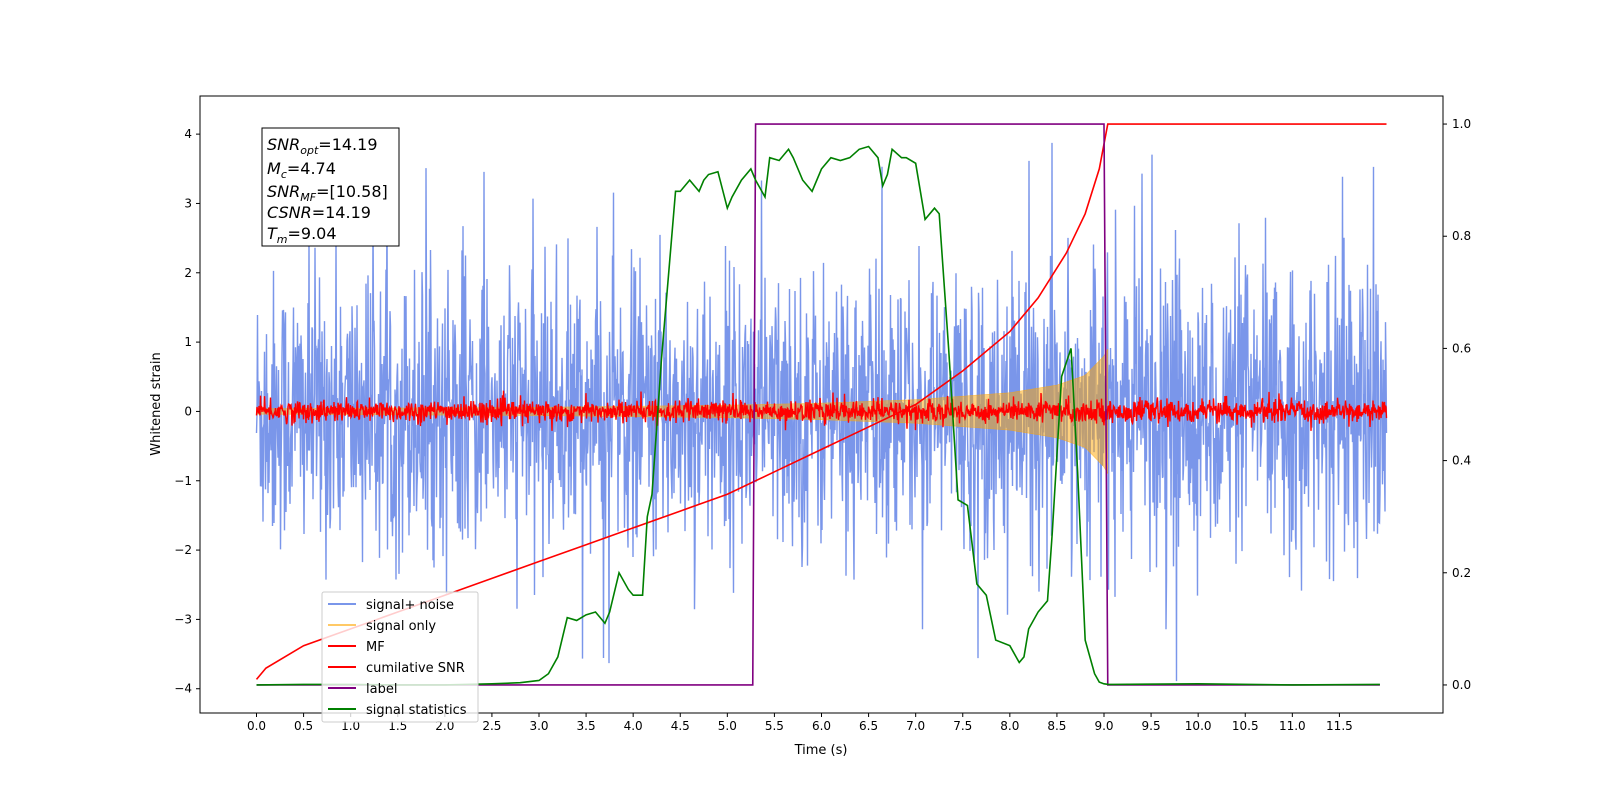 This screenshot has width=1600, height=800. I want to click on y-tick-label: 4, so click(188, 134).